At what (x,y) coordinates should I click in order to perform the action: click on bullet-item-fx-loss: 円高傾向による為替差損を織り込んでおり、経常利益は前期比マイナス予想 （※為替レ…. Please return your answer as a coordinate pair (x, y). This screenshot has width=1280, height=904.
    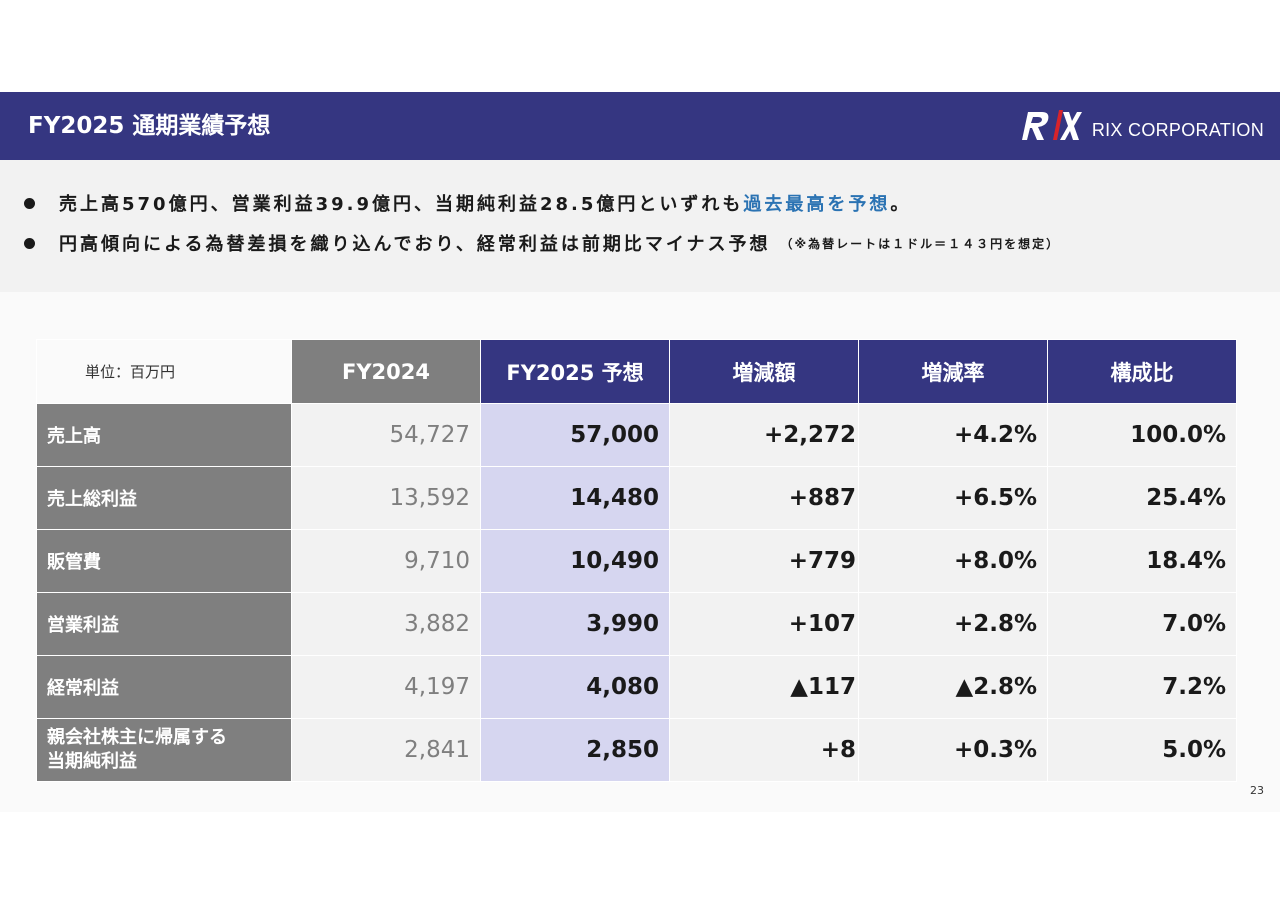
    Looking at the image, I should click on (542, 243).